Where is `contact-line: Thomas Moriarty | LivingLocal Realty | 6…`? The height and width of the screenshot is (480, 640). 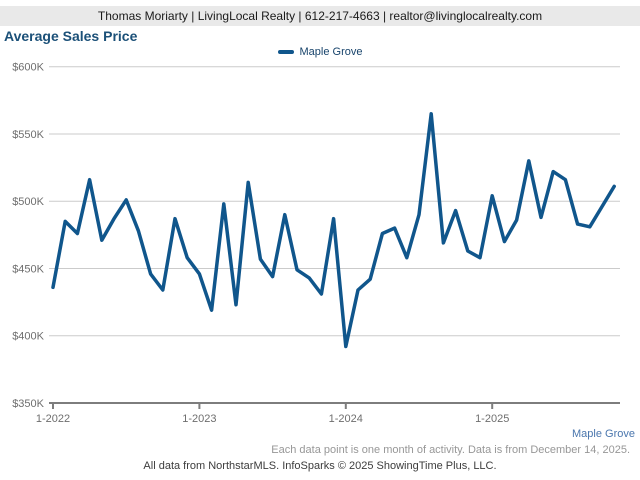 contact-line: Thomas Moriarty | LivingLocal Realty | 6… is located at coordinates (320, 16).